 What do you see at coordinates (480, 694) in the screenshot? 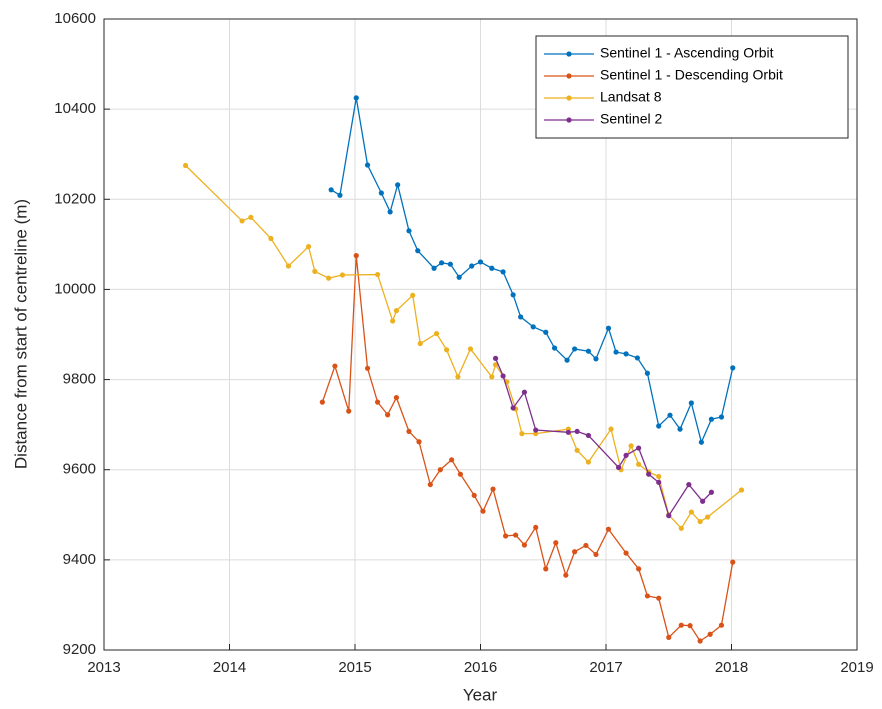
I see `x-axis-label: Year` at bounding box center [480, 694].